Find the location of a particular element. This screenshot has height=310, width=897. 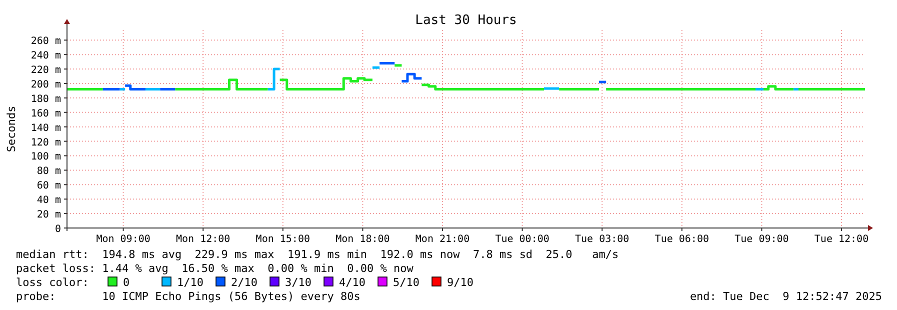

x-tick-label: Tue 06:00 is located at coordinates (681, 239).